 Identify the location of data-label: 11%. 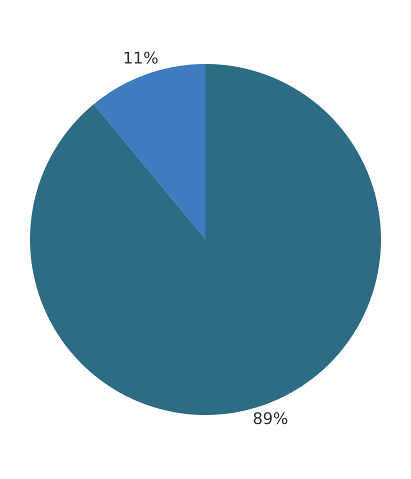
(140, 58).